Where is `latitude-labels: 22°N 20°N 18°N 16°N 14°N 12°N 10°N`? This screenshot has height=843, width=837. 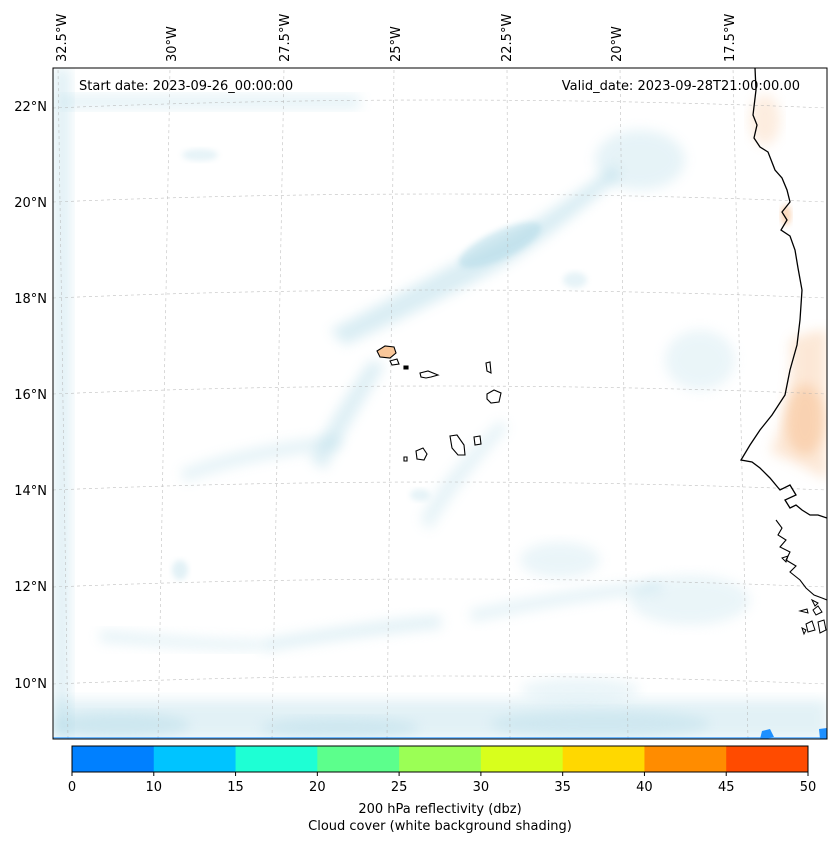
latitude-labels: 22°N 20°N 18°N 16°N 14°N 12°N 10°N is located at coordinates (30, 396).